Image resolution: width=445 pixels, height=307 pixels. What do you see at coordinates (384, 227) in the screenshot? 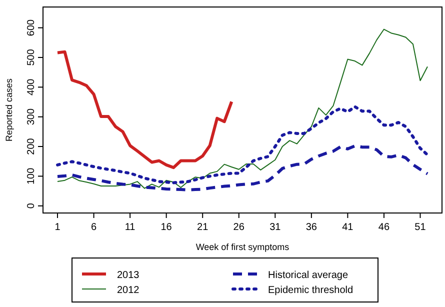
I see `x-tick-label: 46` at bounding box center [384, 227].